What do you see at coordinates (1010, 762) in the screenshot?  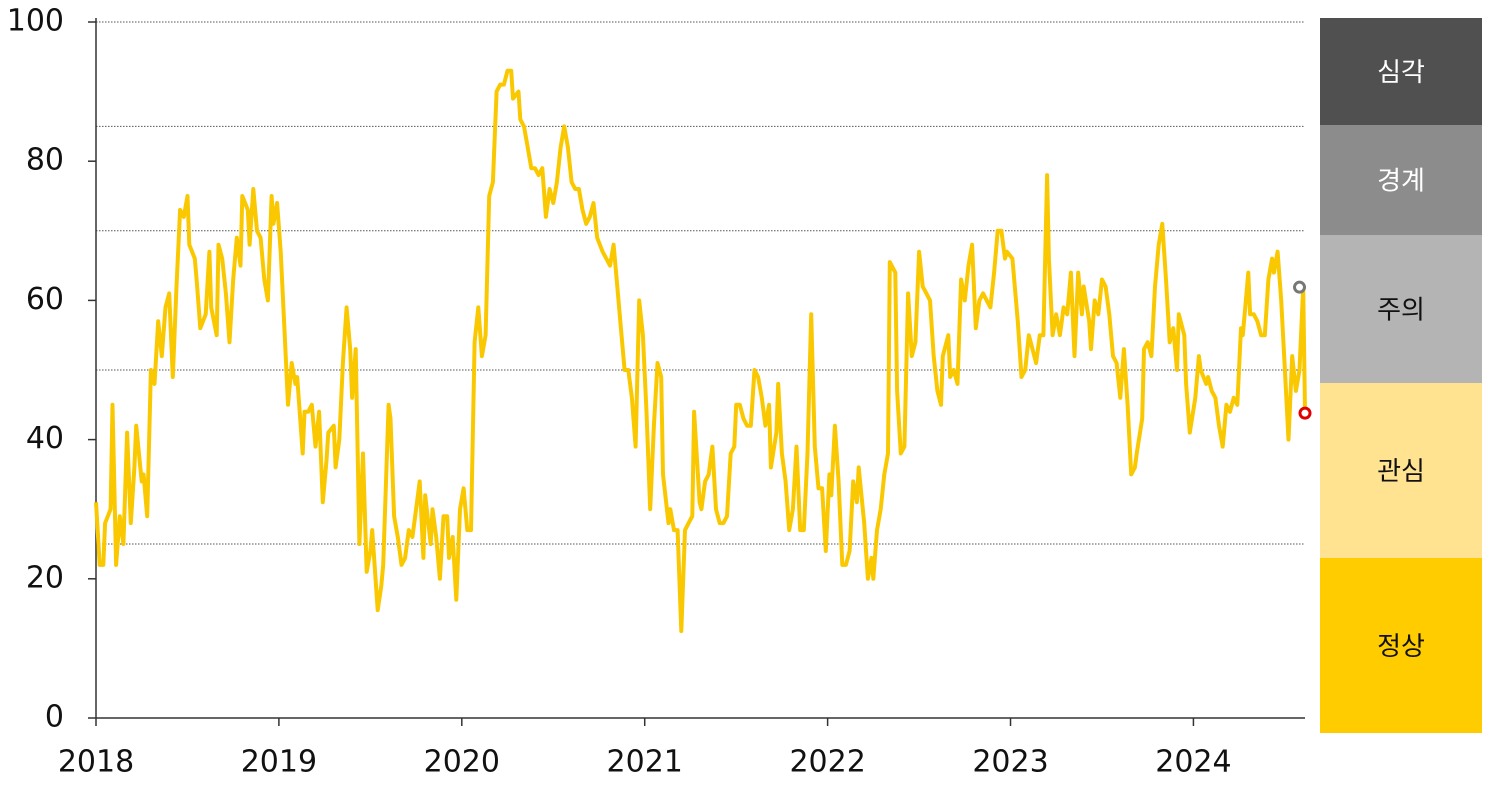 I see `x-tick-label: 2023` at bounding box center [1010, 762].